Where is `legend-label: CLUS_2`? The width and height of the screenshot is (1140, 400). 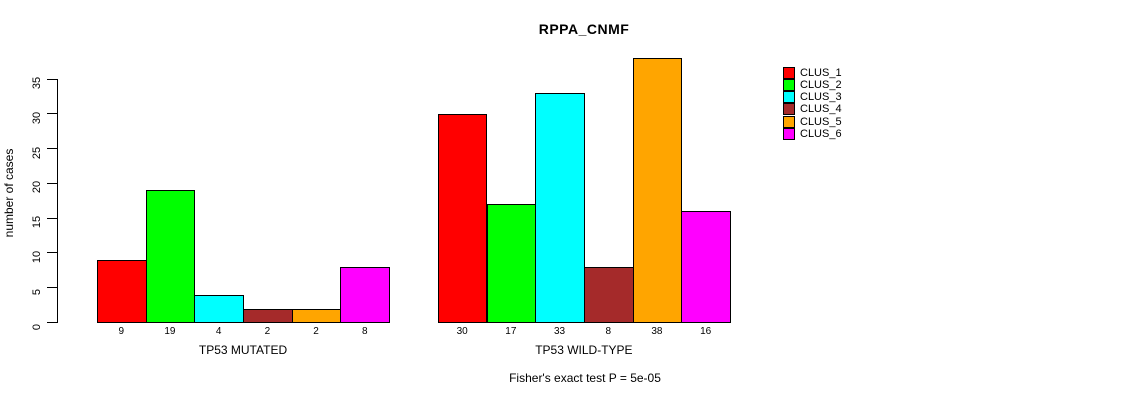
legend-label: CLUS_2 is located at coordinates (821, 84).